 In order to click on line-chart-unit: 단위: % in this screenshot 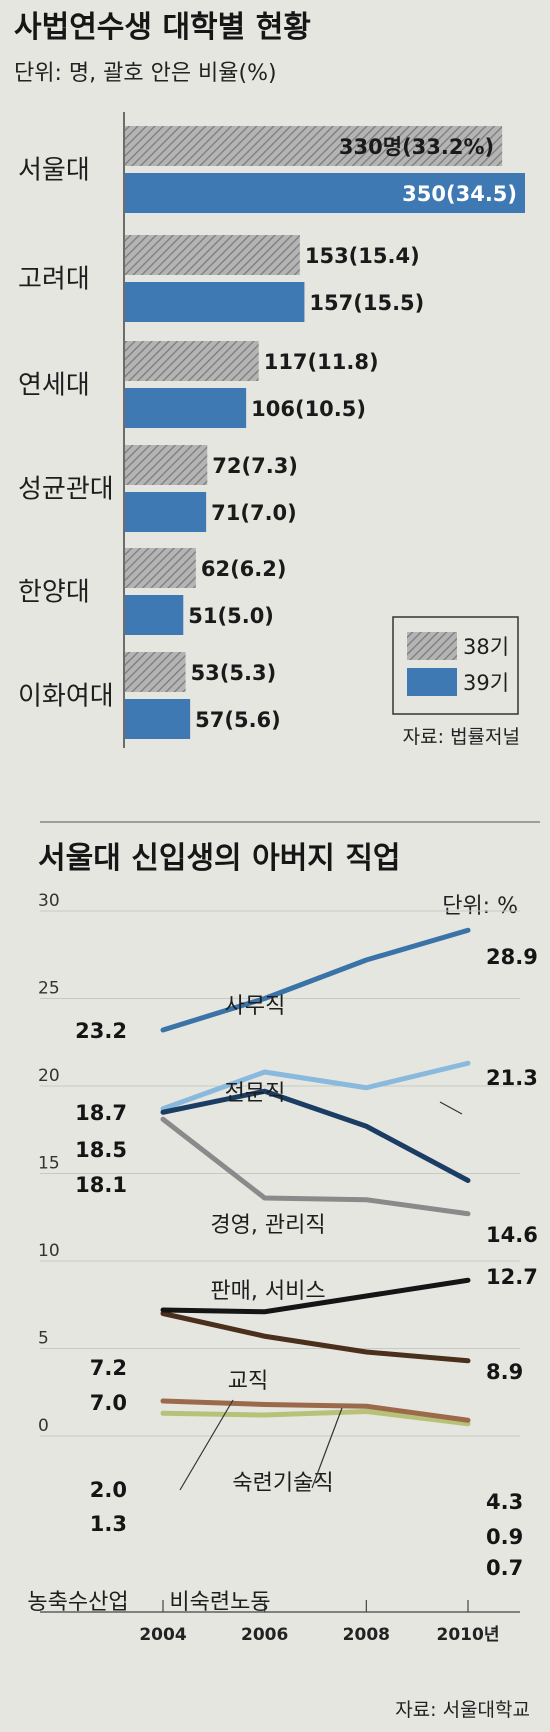, I will do `click(480, 906)`.